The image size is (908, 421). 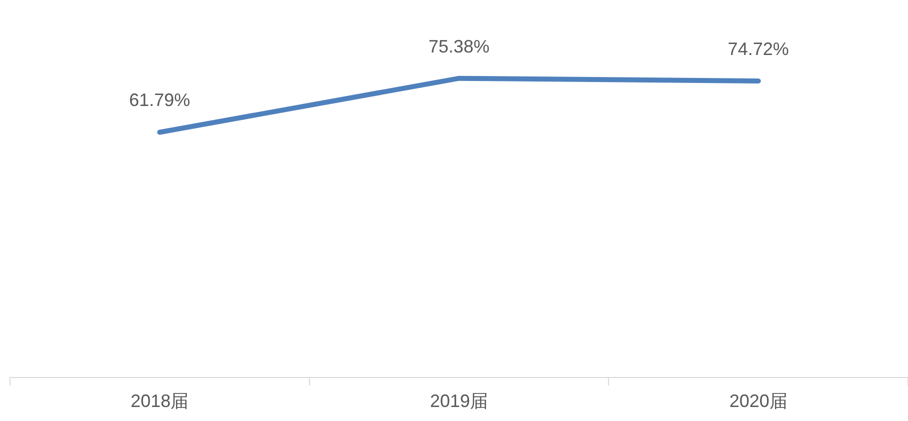 What do you see at coordinates (758, 401) in the screenshot?
I see `x-tick-label: 2020届` at bounding box center [758, 401].